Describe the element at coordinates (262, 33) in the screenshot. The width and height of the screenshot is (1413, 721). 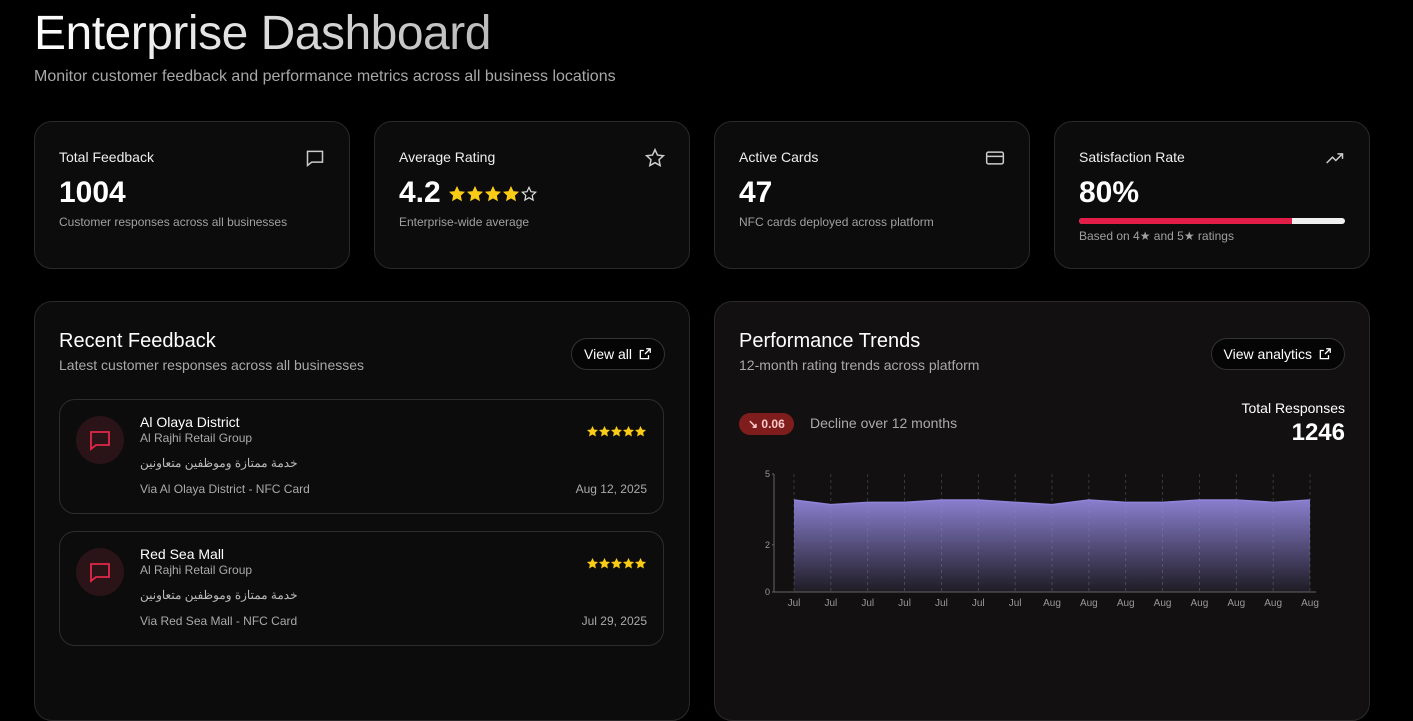
I see `page-title: Enterprise Dashboard` at that location.